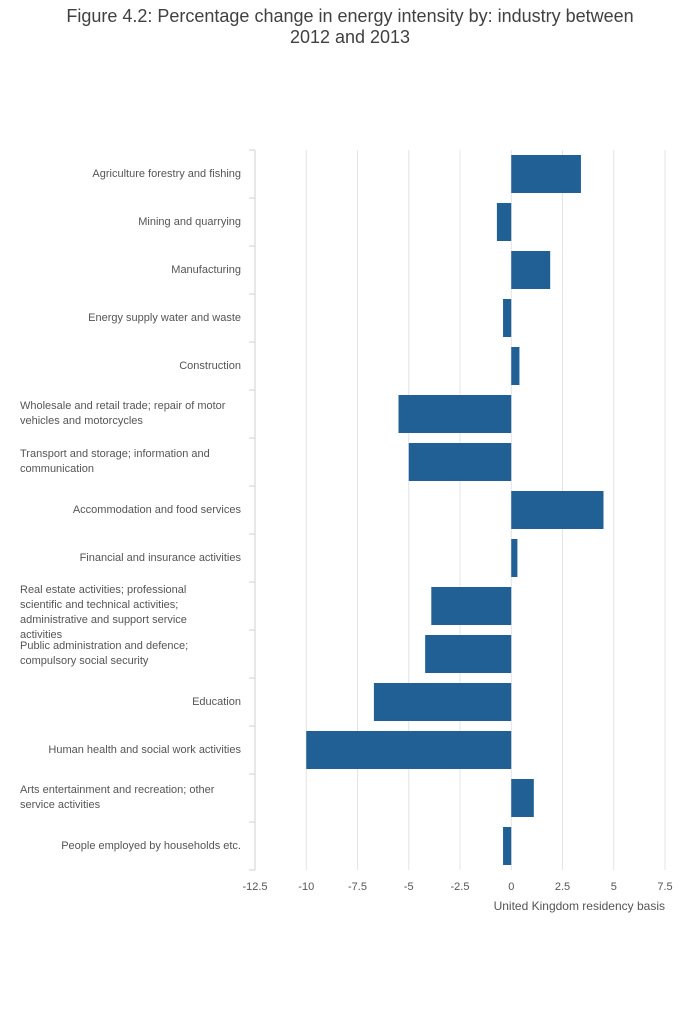 This screenshot has height=1020, width=700. I want to click on category-label-12: Human health and social work activities, so click(130, 750).